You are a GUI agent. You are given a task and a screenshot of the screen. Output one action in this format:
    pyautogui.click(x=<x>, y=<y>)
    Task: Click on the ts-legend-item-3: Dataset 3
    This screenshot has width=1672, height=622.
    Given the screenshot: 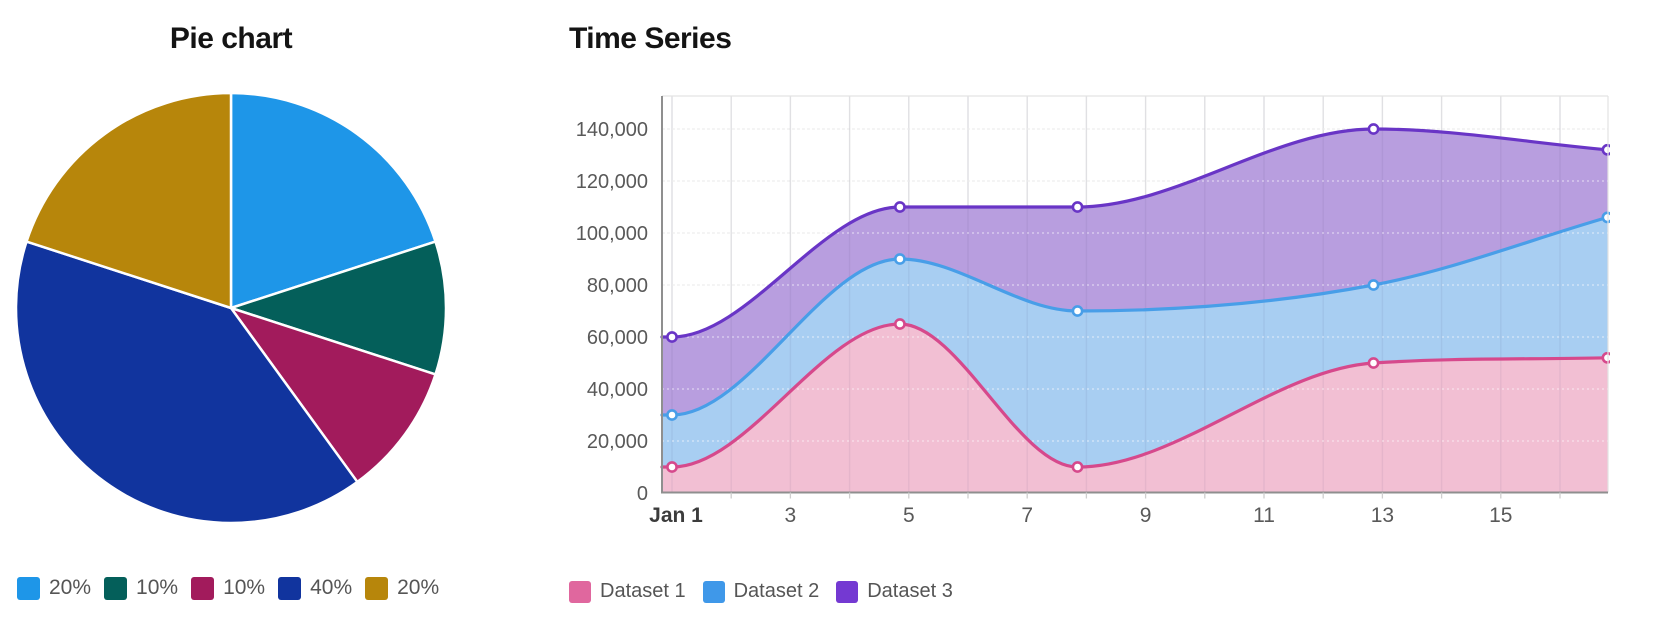 What is the action you would take?
    pyautogui.click(x=894, y=591)
    